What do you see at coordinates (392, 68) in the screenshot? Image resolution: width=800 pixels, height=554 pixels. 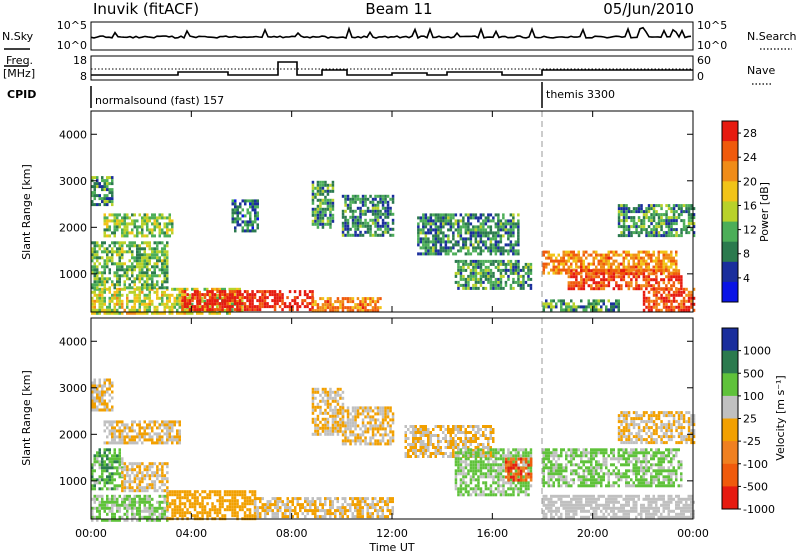 I see `freq-frame` at bounding box center [392, 68].